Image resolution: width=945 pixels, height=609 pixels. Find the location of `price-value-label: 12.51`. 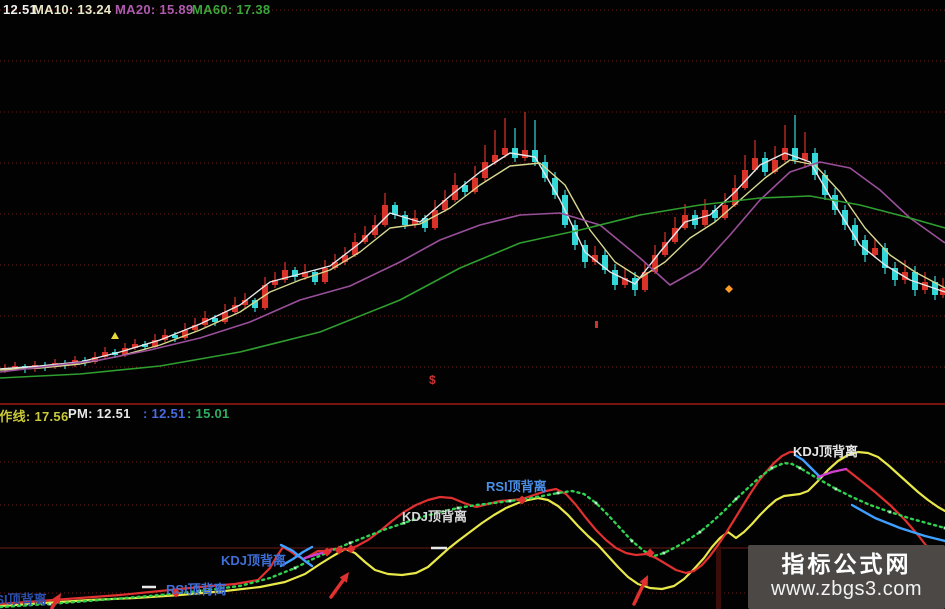

price-value-label: 12.51 is located at coordinates (20, 9).